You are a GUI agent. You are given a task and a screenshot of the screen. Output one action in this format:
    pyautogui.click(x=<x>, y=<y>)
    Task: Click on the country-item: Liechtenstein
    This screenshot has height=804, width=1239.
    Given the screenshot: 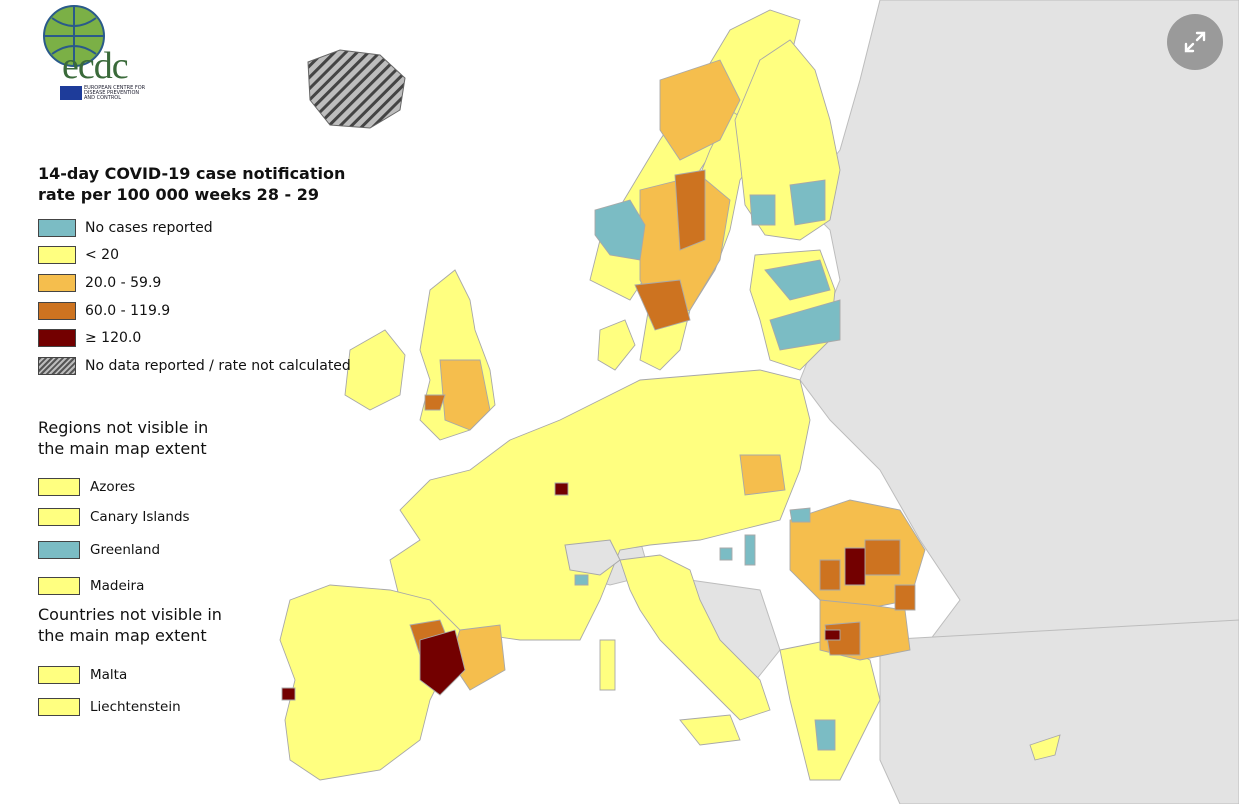 What is the action you would take?
    pyautogui.click(x=109, y=707)
    